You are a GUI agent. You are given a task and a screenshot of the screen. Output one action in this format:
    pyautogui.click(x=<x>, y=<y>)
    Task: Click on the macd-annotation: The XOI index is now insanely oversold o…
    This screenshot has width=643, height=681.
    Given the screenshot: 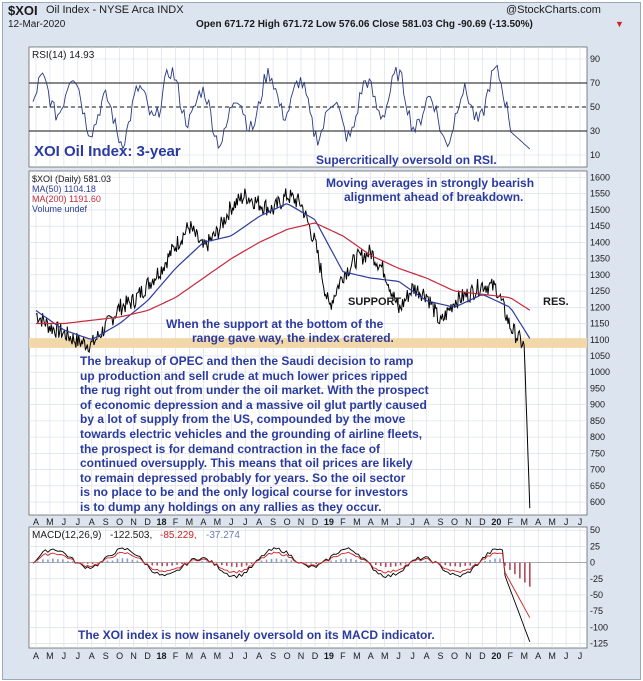 What is the action you would take?
    pyautogui.click(x=256, y=635)
    